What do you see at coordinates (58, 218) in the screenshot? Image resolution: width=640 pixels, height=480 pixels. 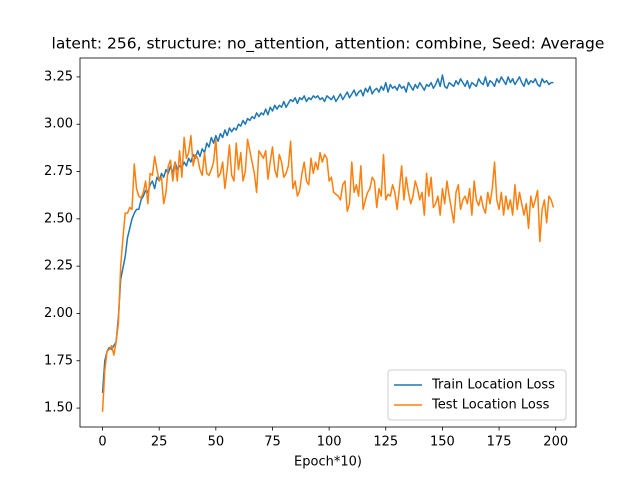 I see `y-tick-label: 2.50` at bounding box center [58, 218].